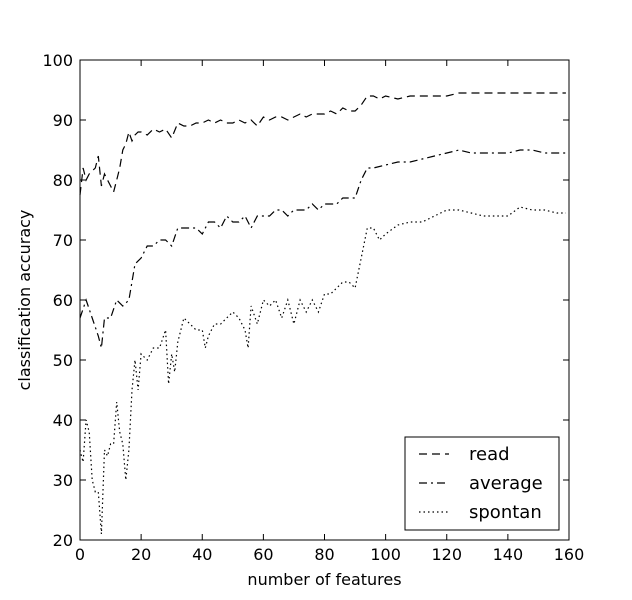 The width and height of the screenshot is (632, 600). Describe the element at coordinates (63, 540) in the screenshot. I see `y-tick-label: 20` at that location.